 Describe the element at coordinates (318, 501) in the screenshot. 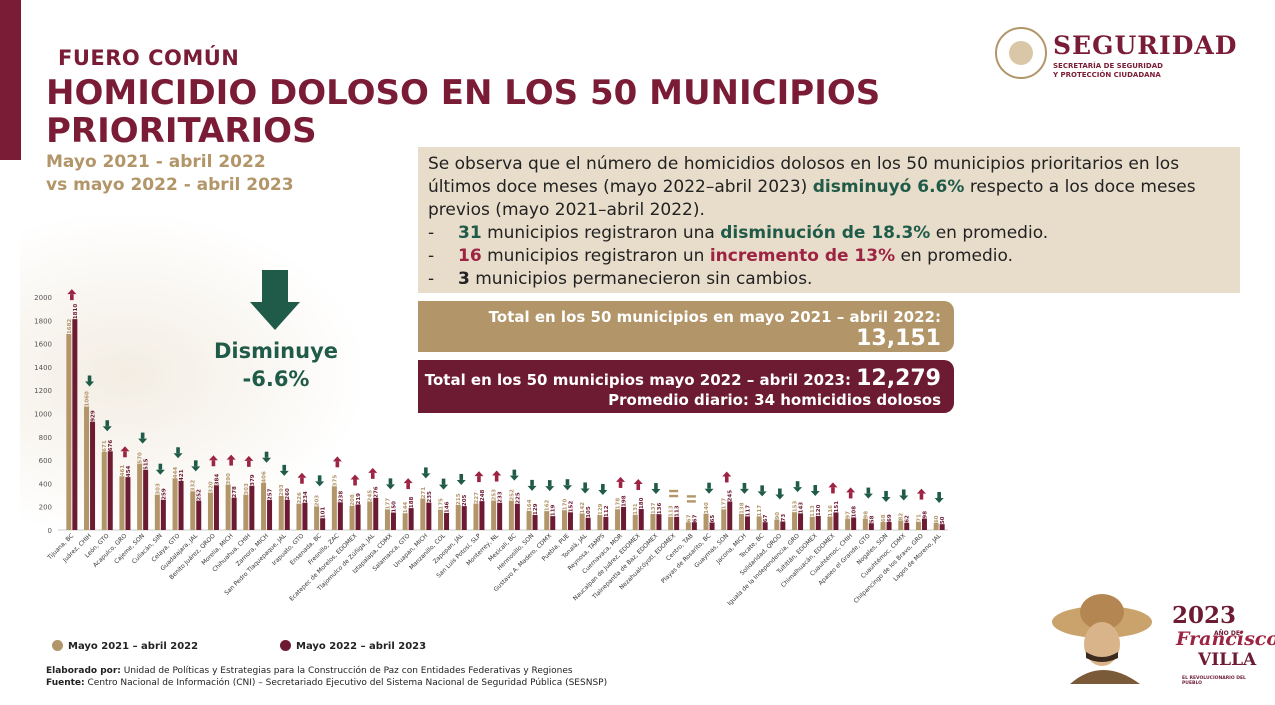

I see `data-label-series-1: 203` at that location.